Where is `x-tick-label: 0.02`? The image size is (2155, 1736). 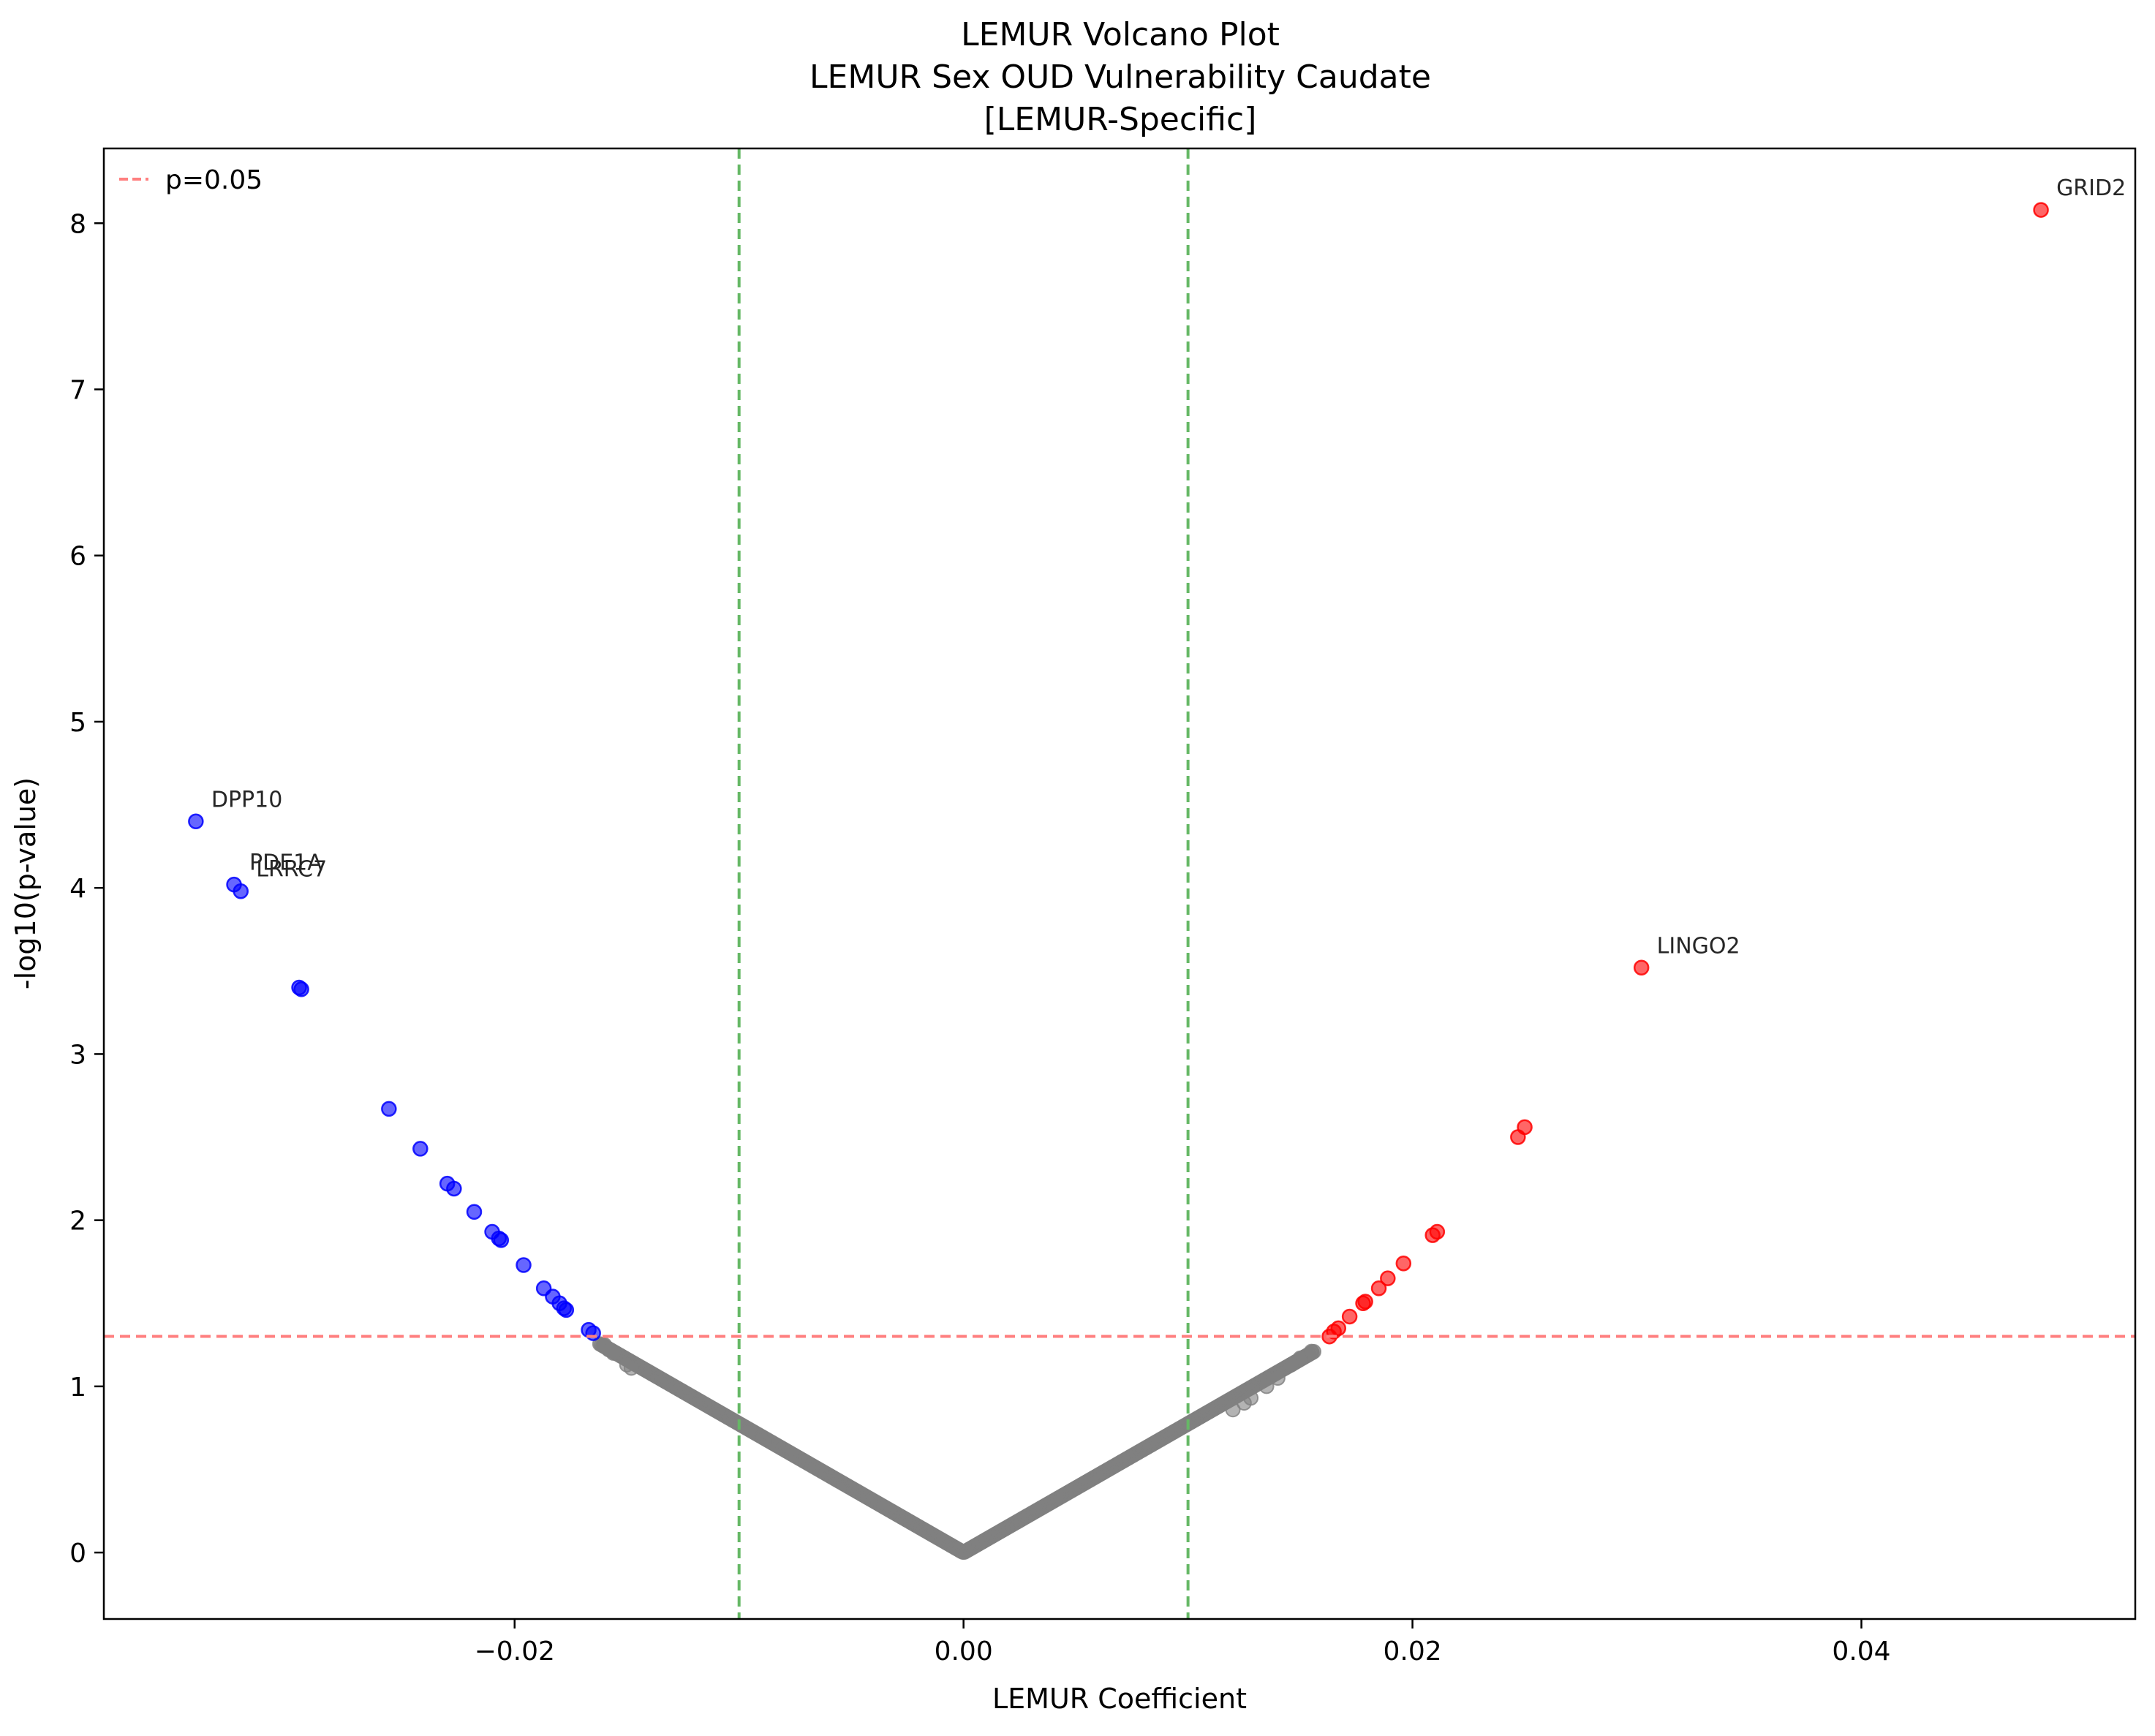 x-tick-label: 0.02 is located at coordinates (1413, 1652).